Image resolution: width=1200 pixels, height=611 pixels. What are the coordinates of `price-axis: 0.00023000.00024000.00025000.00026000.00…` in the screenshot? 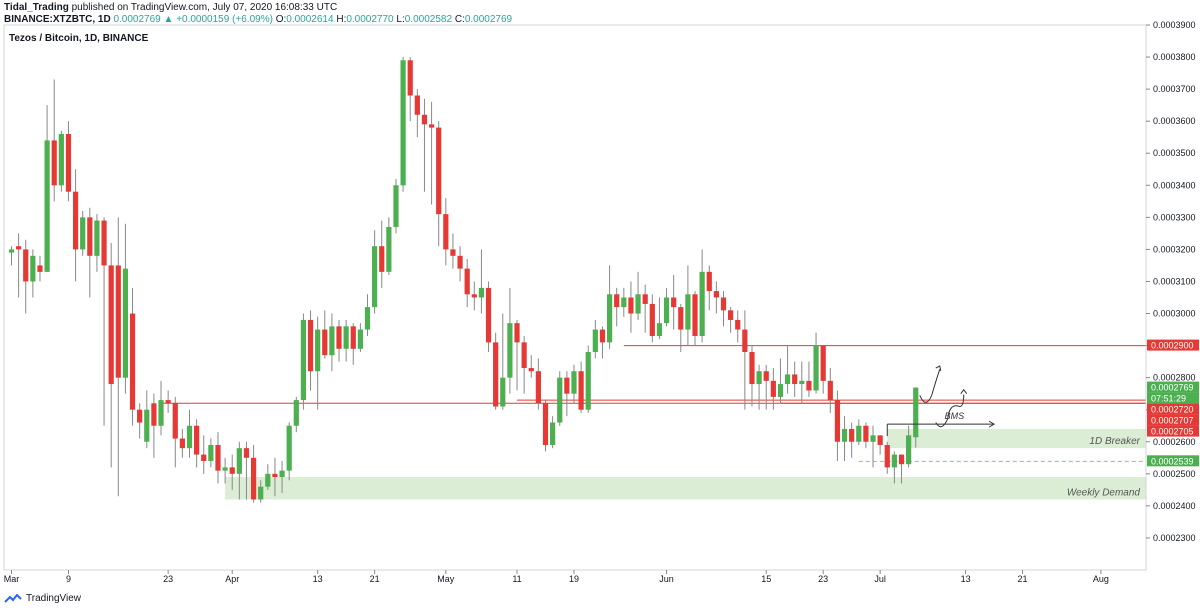 It's located at (1170, 295).